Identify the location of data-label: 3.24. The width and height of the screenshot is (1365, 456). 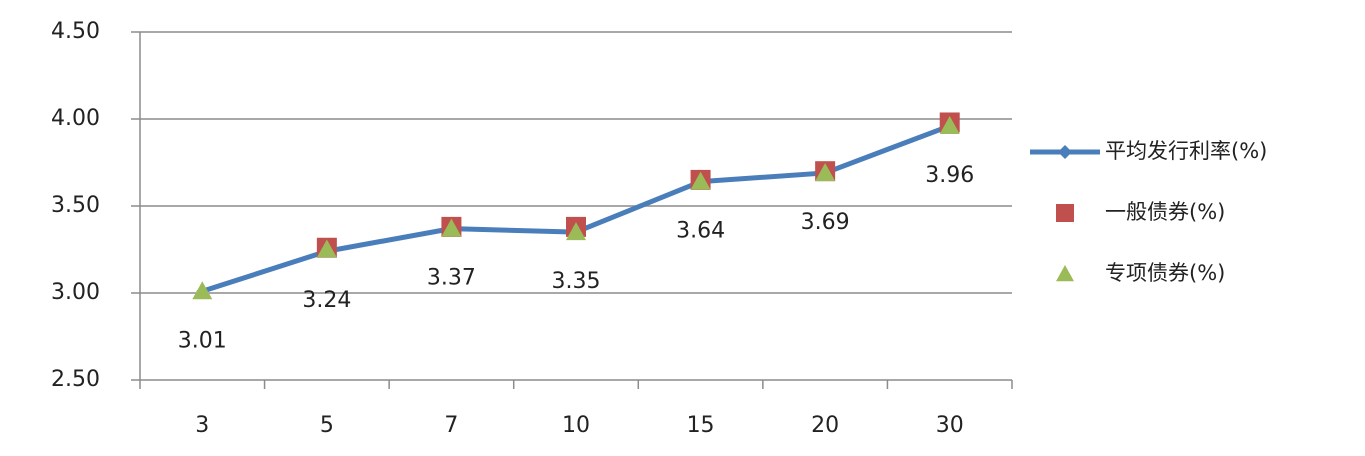
(326, 300).